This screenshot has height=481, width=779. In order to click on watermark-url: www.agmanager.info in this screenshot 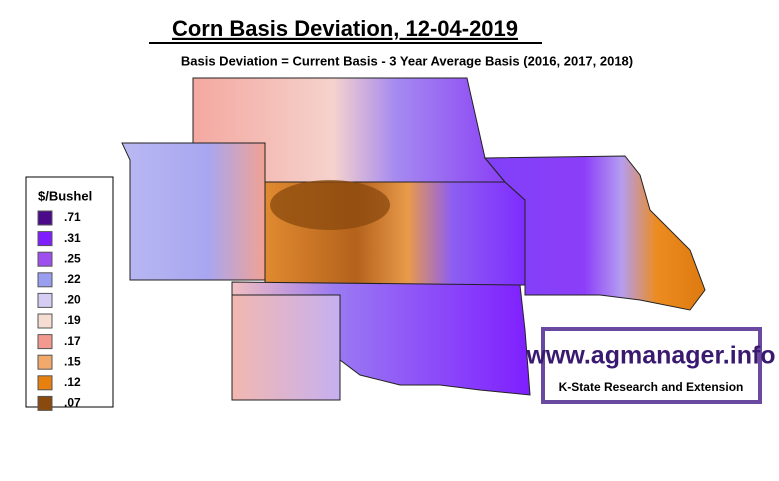, I will do `click(650, 356)`.